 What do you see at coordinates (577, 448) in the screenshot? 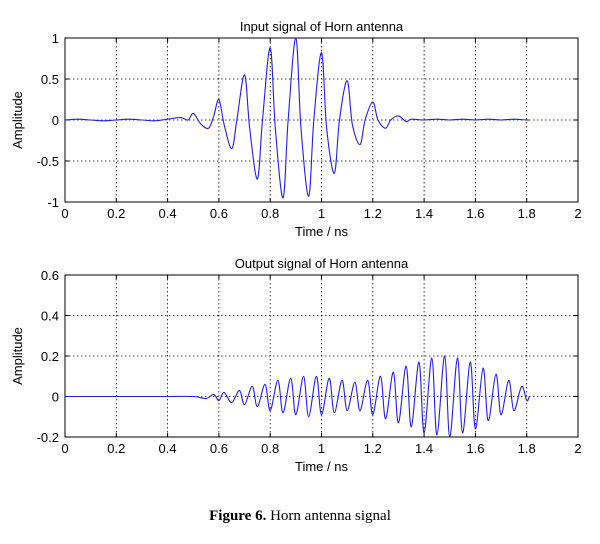
I see `output-x-tick-label: 2` at bounding box center [577, 448].